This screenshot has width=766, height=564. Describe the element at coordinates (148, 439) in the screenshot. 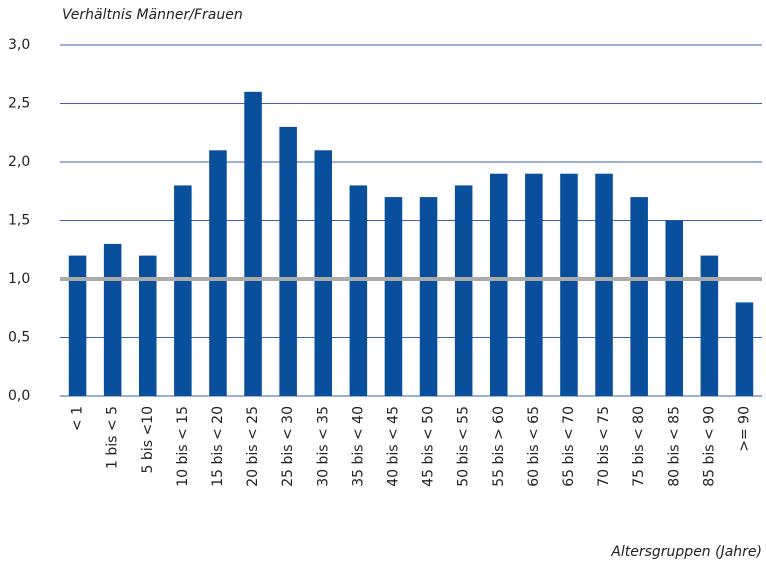

I see `x-tick-label: 5 bis <10` at that location.